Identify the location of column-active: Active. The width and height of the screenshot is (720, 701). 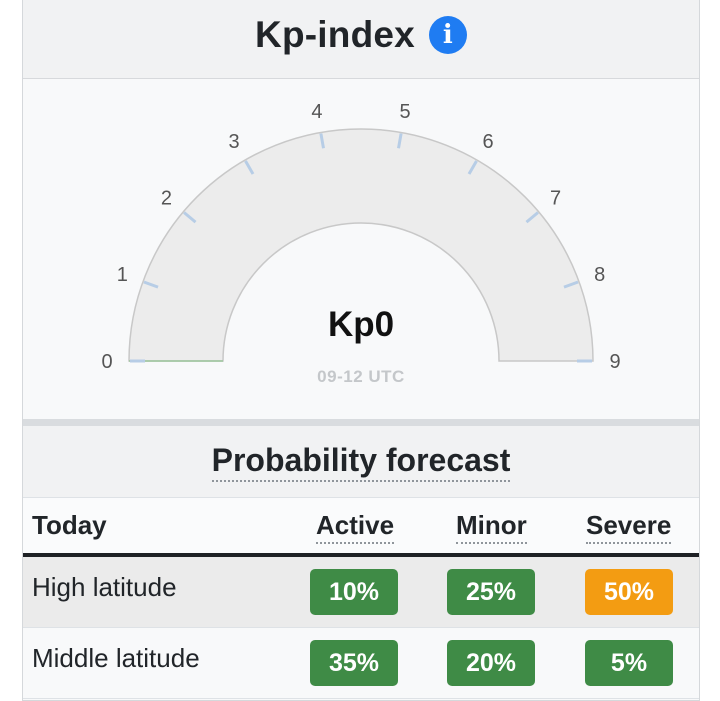
(355, 527).